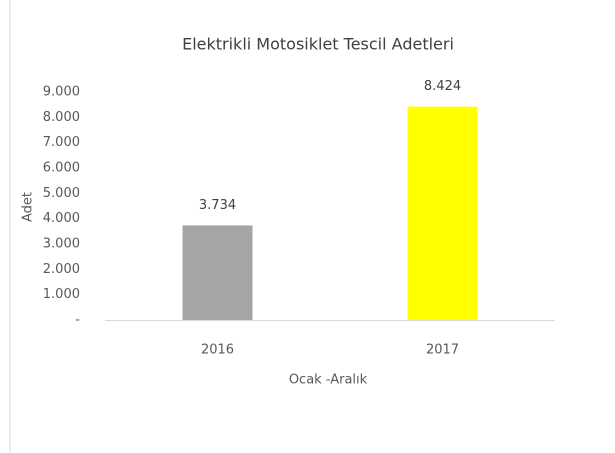 This screenshot has width=615, height=453. I want to click on y-axis-label: Adet, so click(28, 207).